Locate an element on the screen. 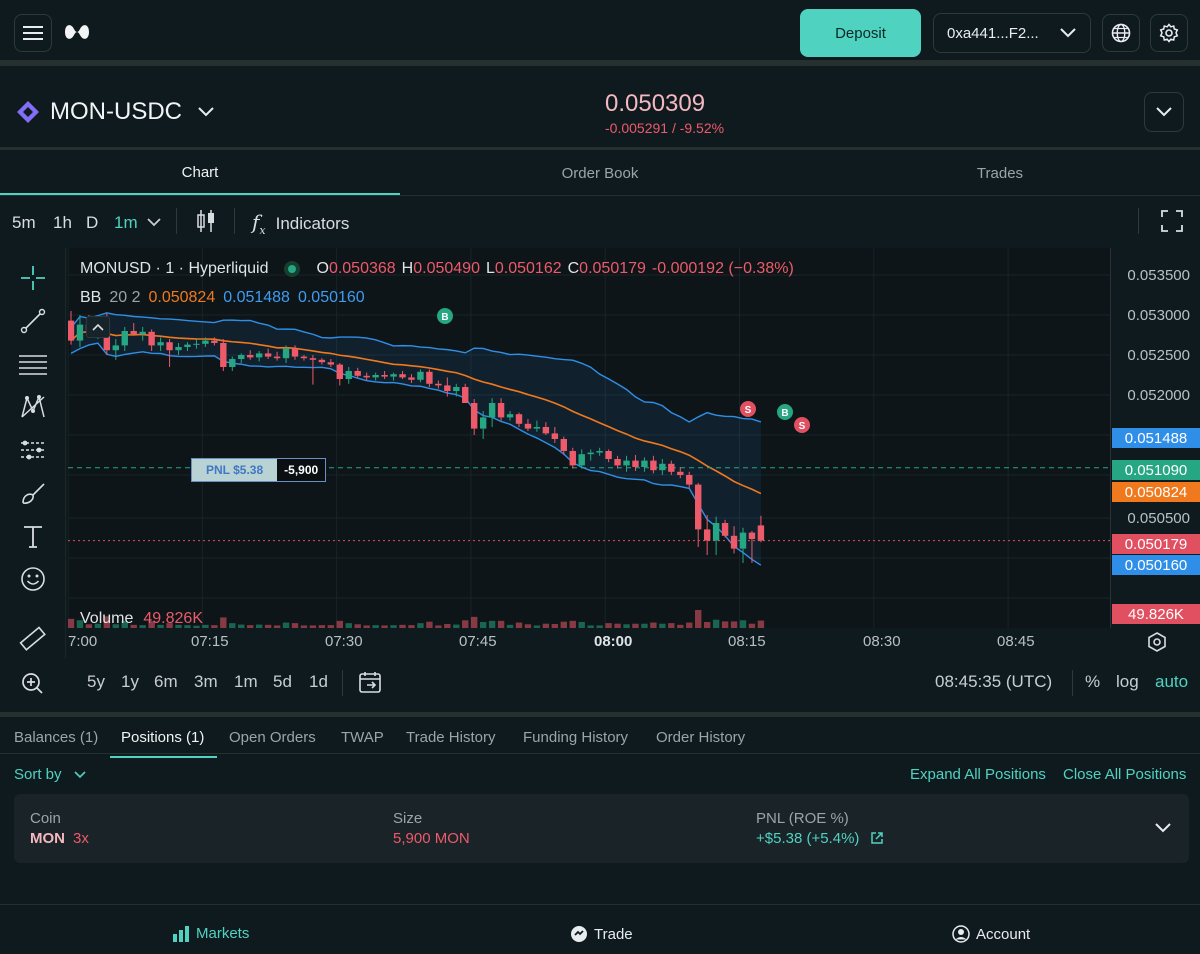 This screenshot has width=1200, height=954. range-6m: 6m is located at coordinates (166, 681).